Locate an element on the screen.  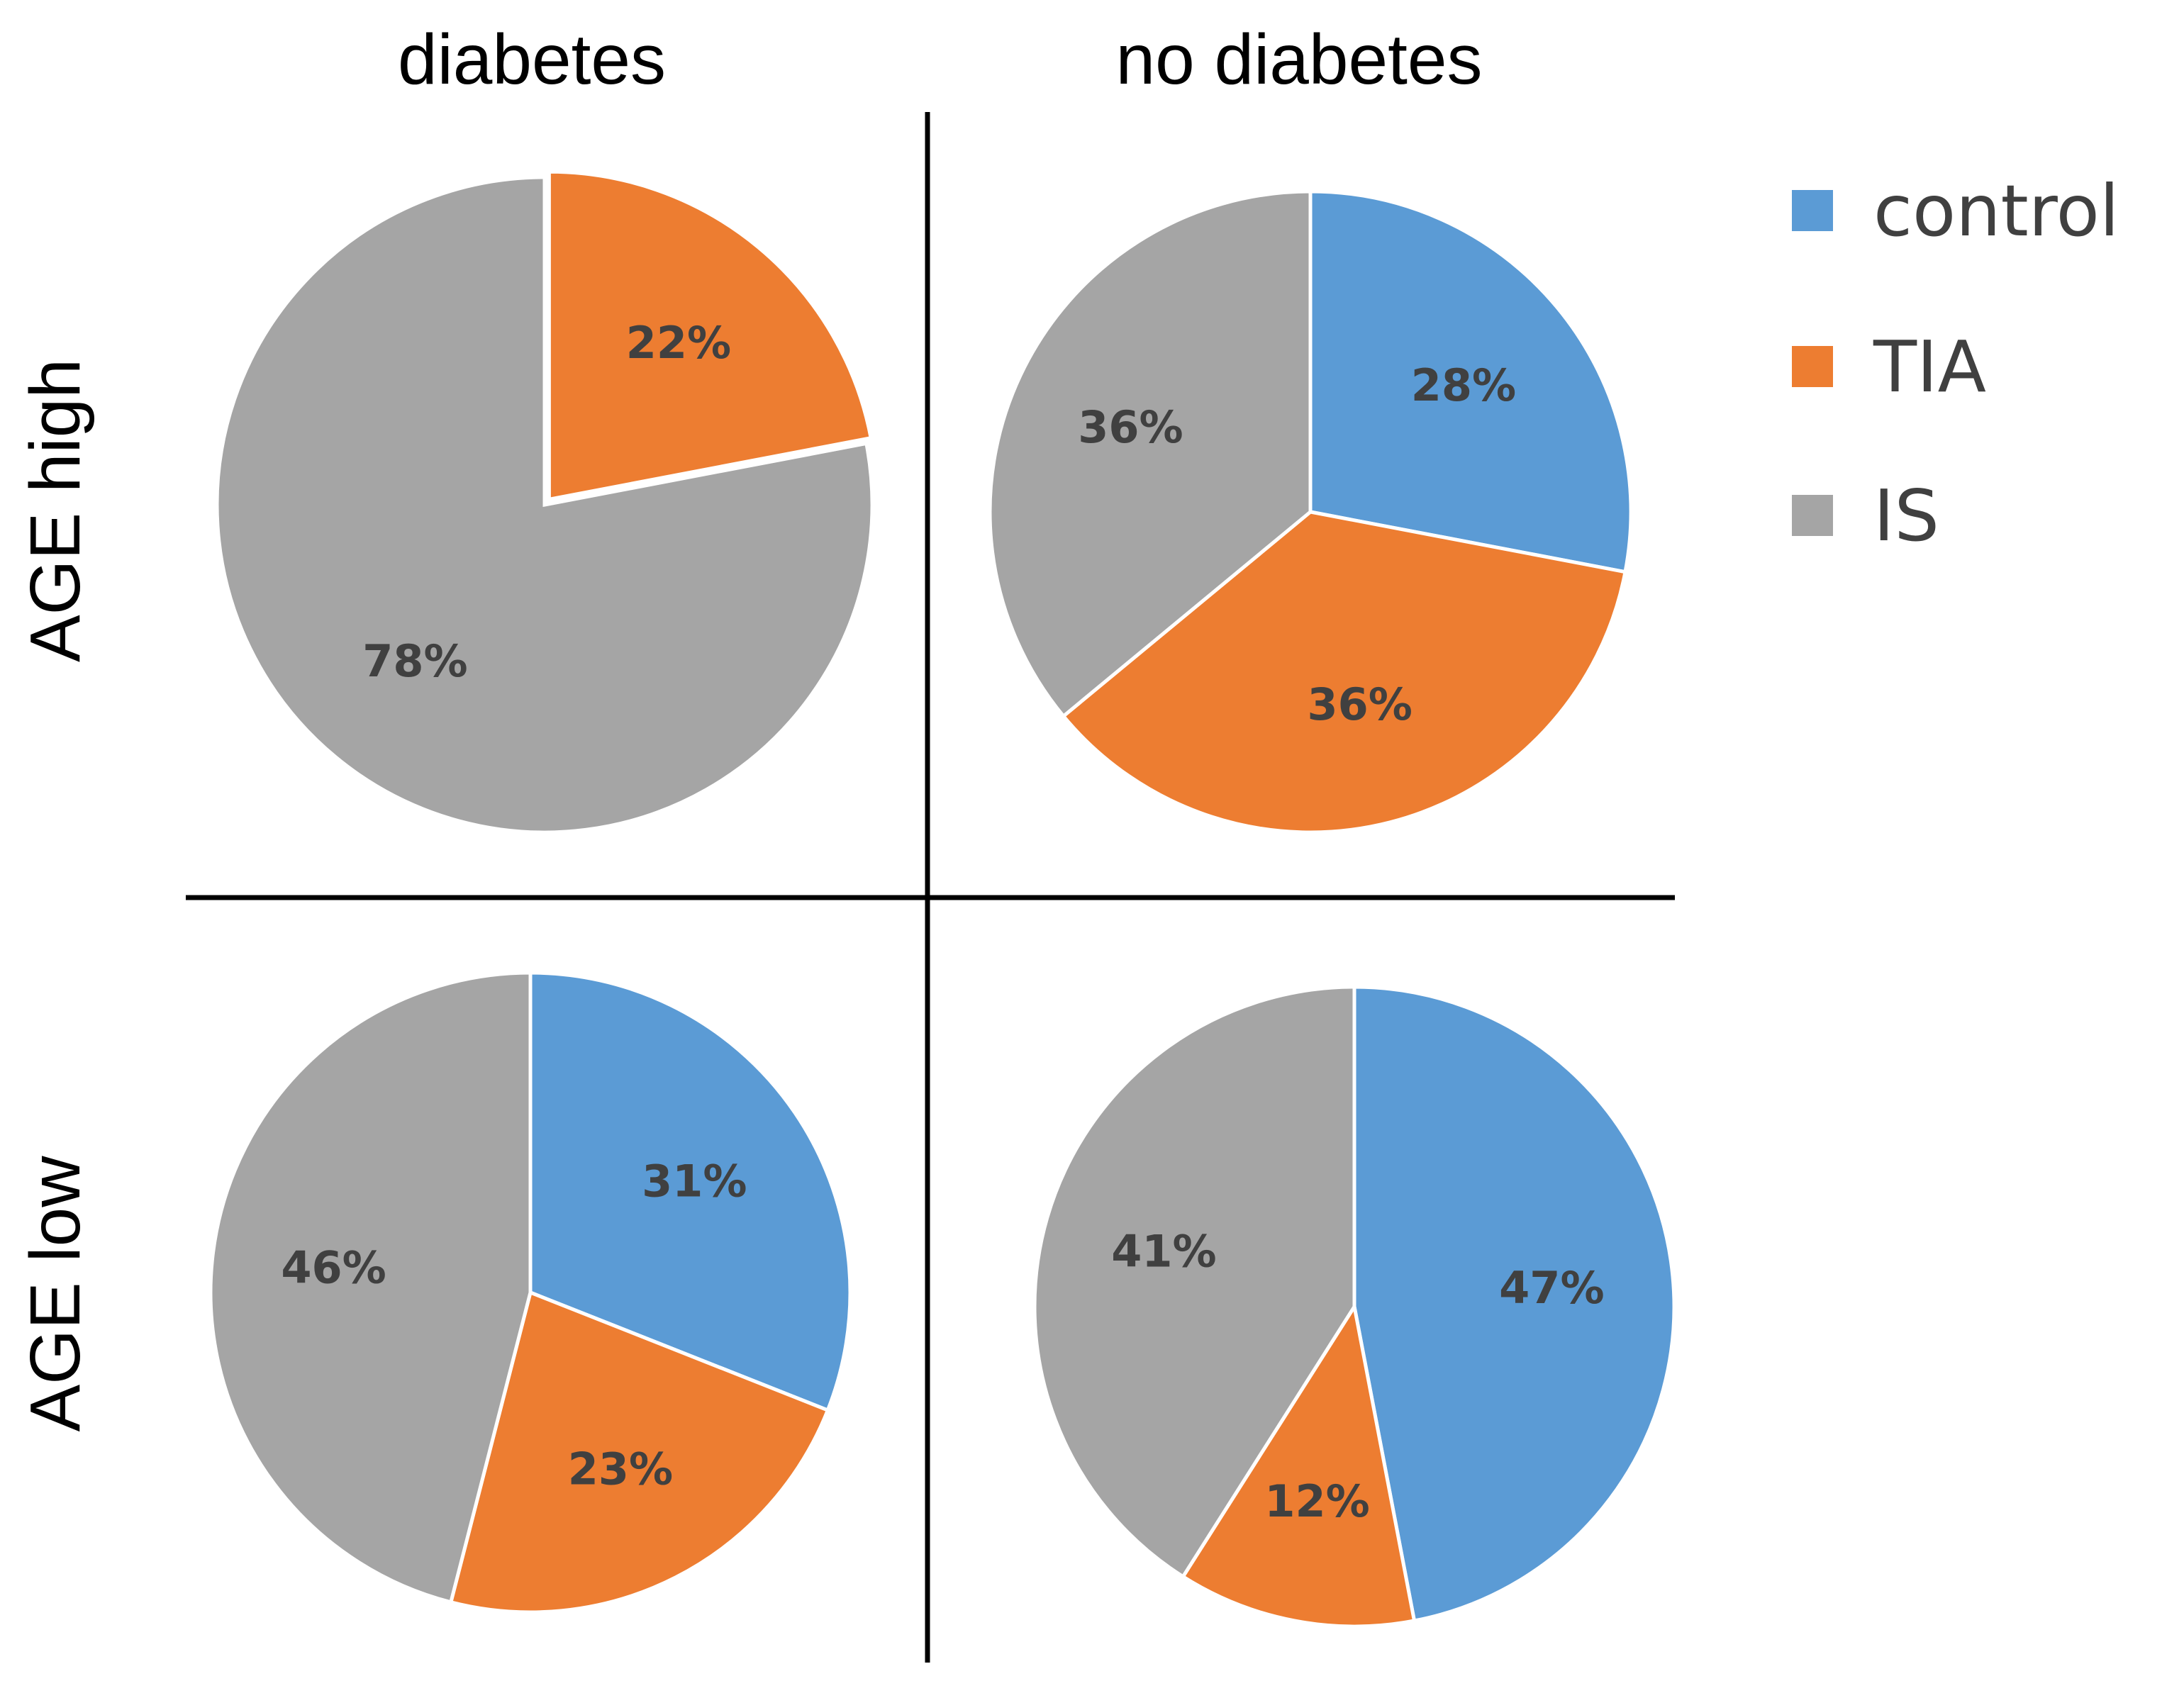
row-label-age-high: AGE high is located at coordinates (56, 510).